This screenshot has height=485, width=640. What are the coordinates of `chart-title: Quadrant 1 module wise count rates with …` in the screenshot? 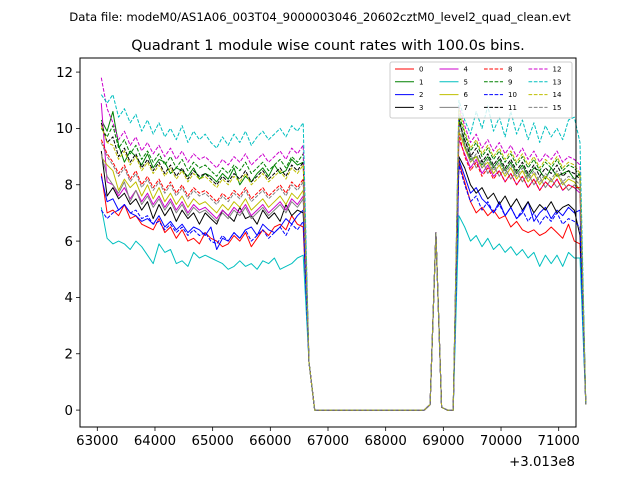 It's located at (328, 46).